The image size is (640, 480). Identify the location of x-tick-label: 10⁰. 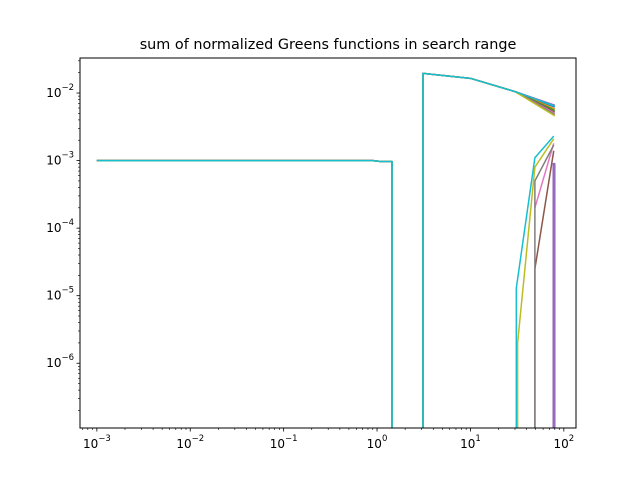
(377, 442).